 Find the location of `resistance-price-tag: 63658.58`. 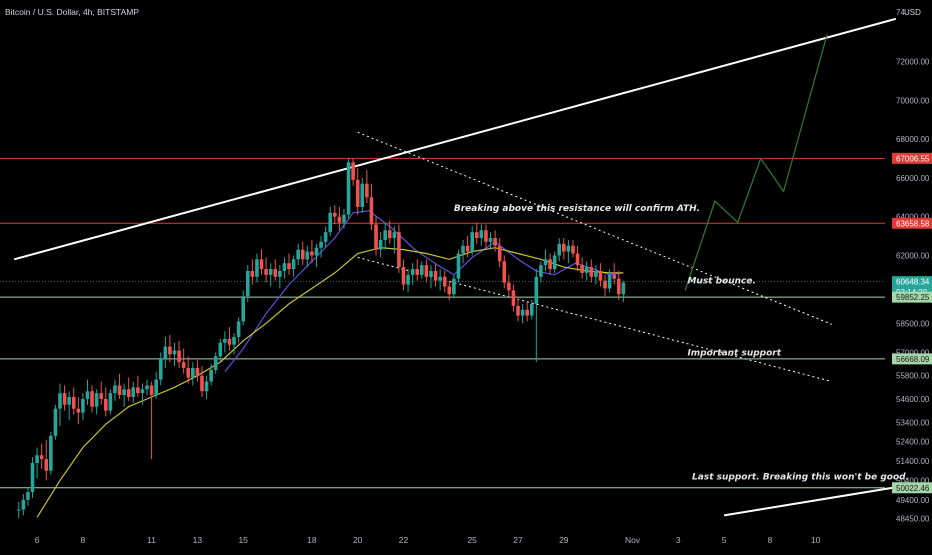

resistance-price-tag: 63658.58 is located at coordinates (912, 223).